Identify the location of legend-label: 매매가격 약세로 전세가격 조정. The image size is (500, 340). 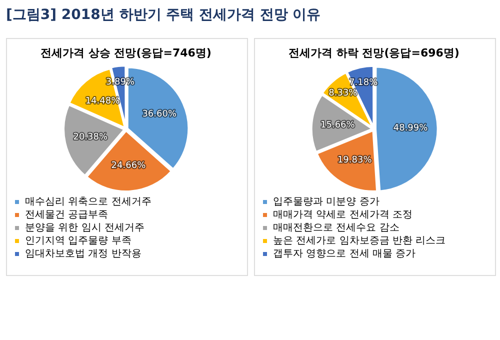
(343, 215).